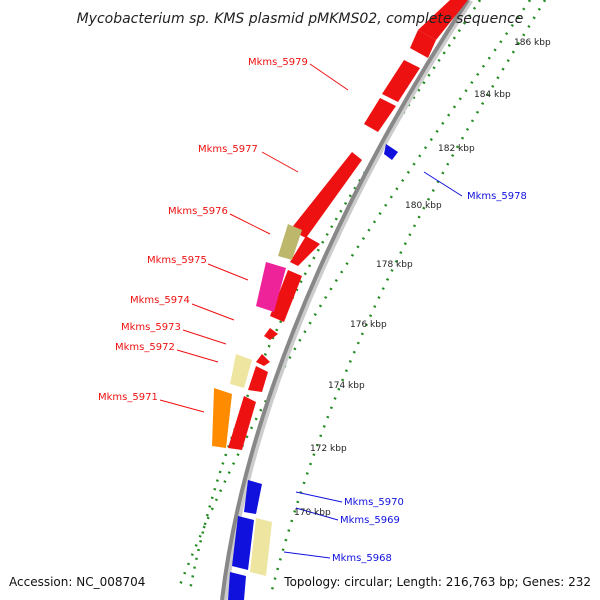 This screenshot has height=600, width=600. Describe the element at coordinates (151, 327) in the screenshot. I see `gene-label: Mkms_5973` at that location.